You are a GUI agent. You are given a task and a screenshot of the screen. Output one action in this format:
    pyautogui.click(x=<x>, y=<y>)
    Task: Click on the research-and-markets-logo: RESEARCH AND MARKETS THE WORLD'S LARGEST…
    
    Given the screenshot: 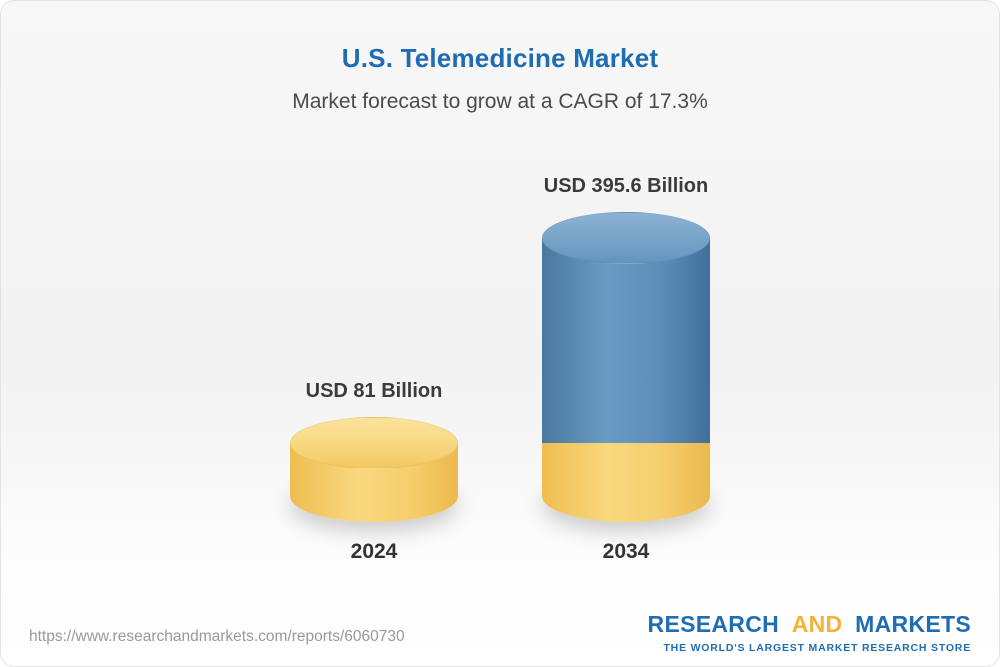 What is the action you would take?
    pyautogui.click(x=809, y=632)
    